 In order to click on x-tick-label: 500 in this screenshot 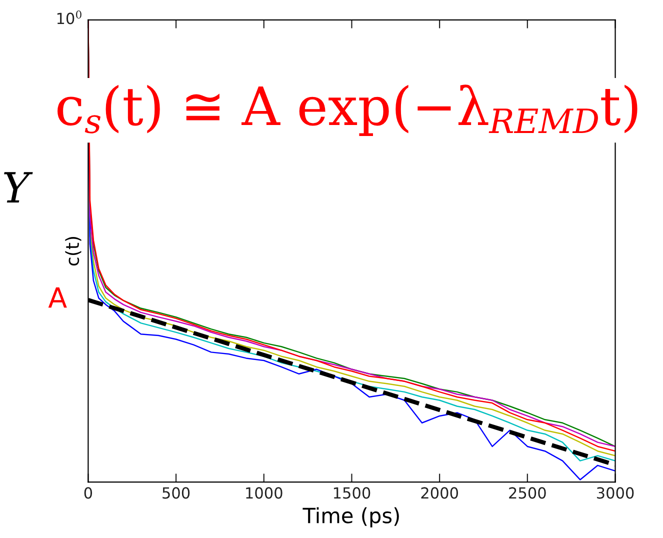, I will do `click(176, 493)`.